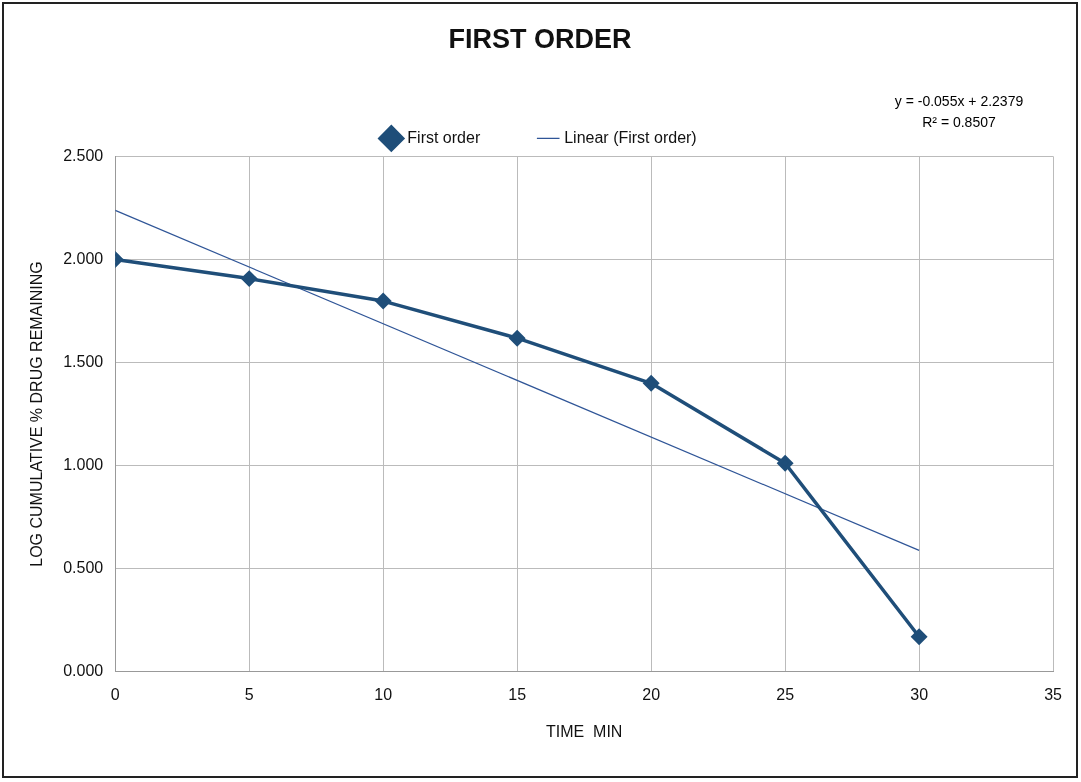  What do you see at coordinates (115, 694) in the screenshot?
I see `x-tick-label: 0` at bounding box center [115, 694].